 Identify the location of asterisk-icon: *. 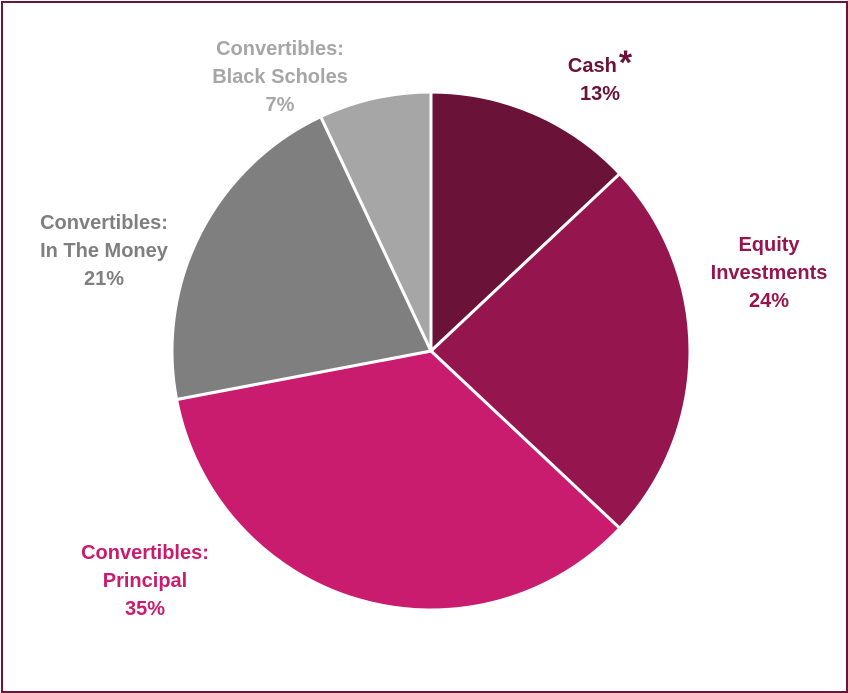
(625, 63).